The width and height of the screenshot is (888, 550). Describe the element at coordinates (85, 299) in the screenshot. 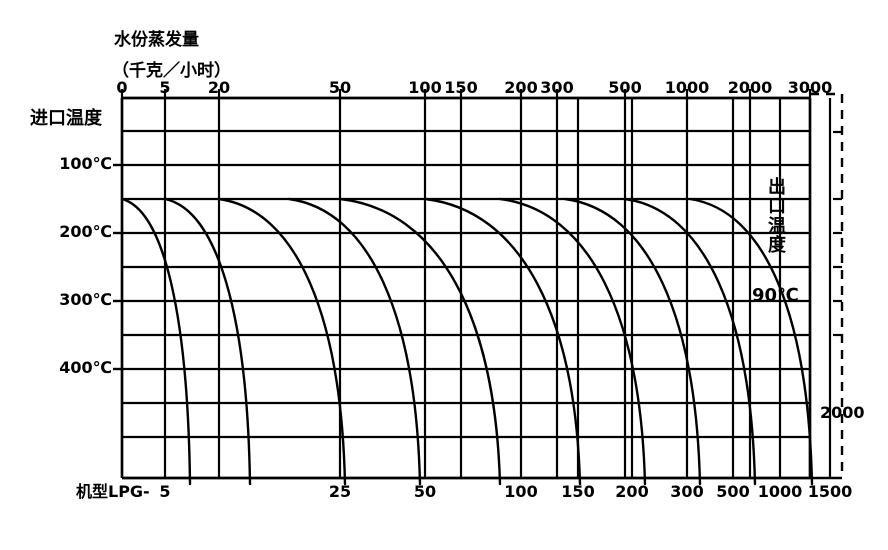

I see `left-tick-300: 300℃` at that location.